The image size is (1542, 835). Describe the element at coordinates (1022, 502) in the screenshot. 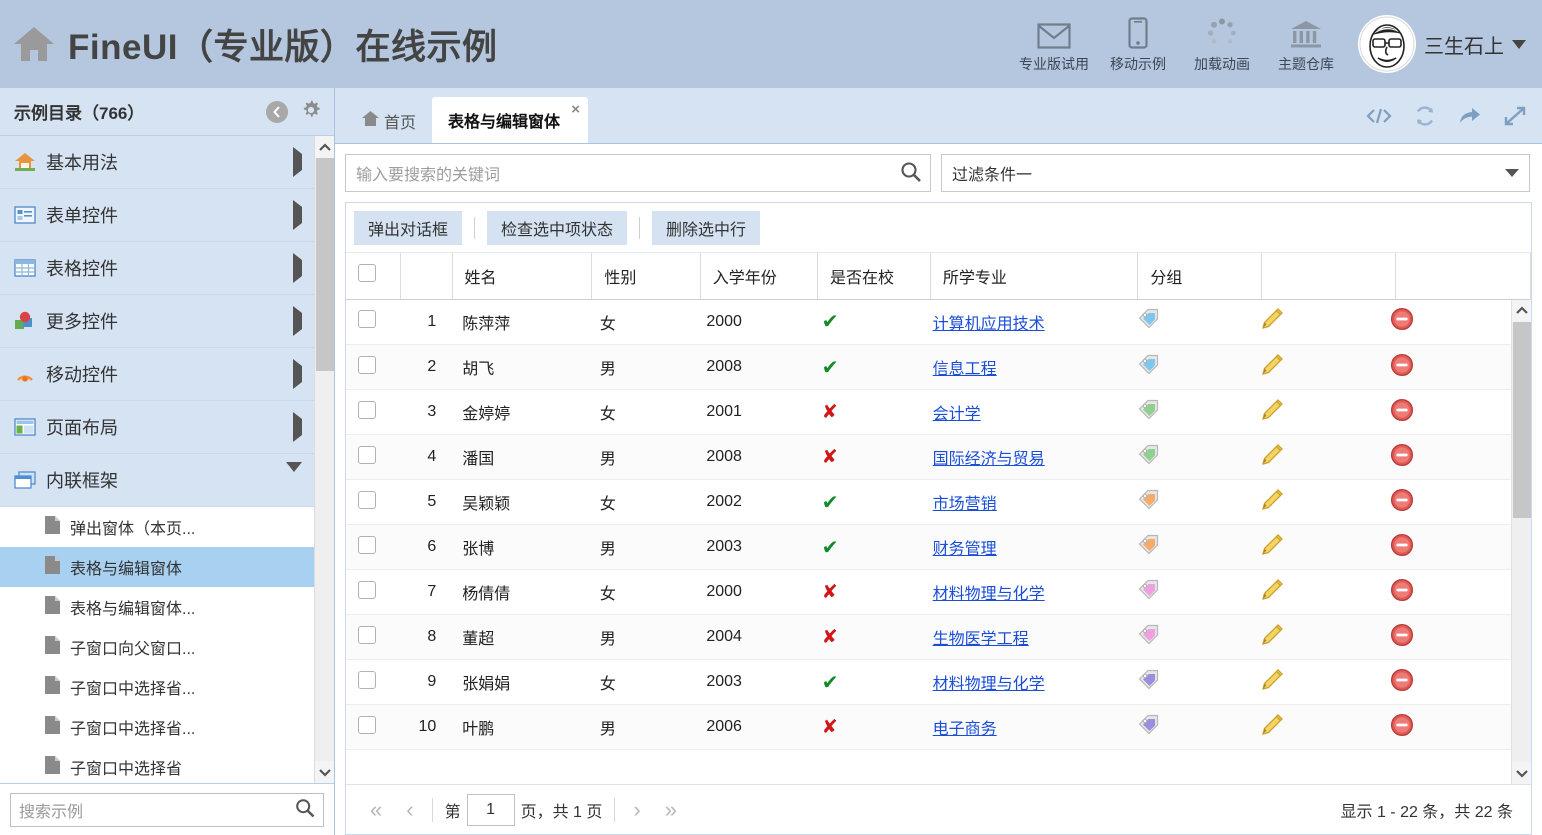

I see `row-major: 市场营销` at that location.